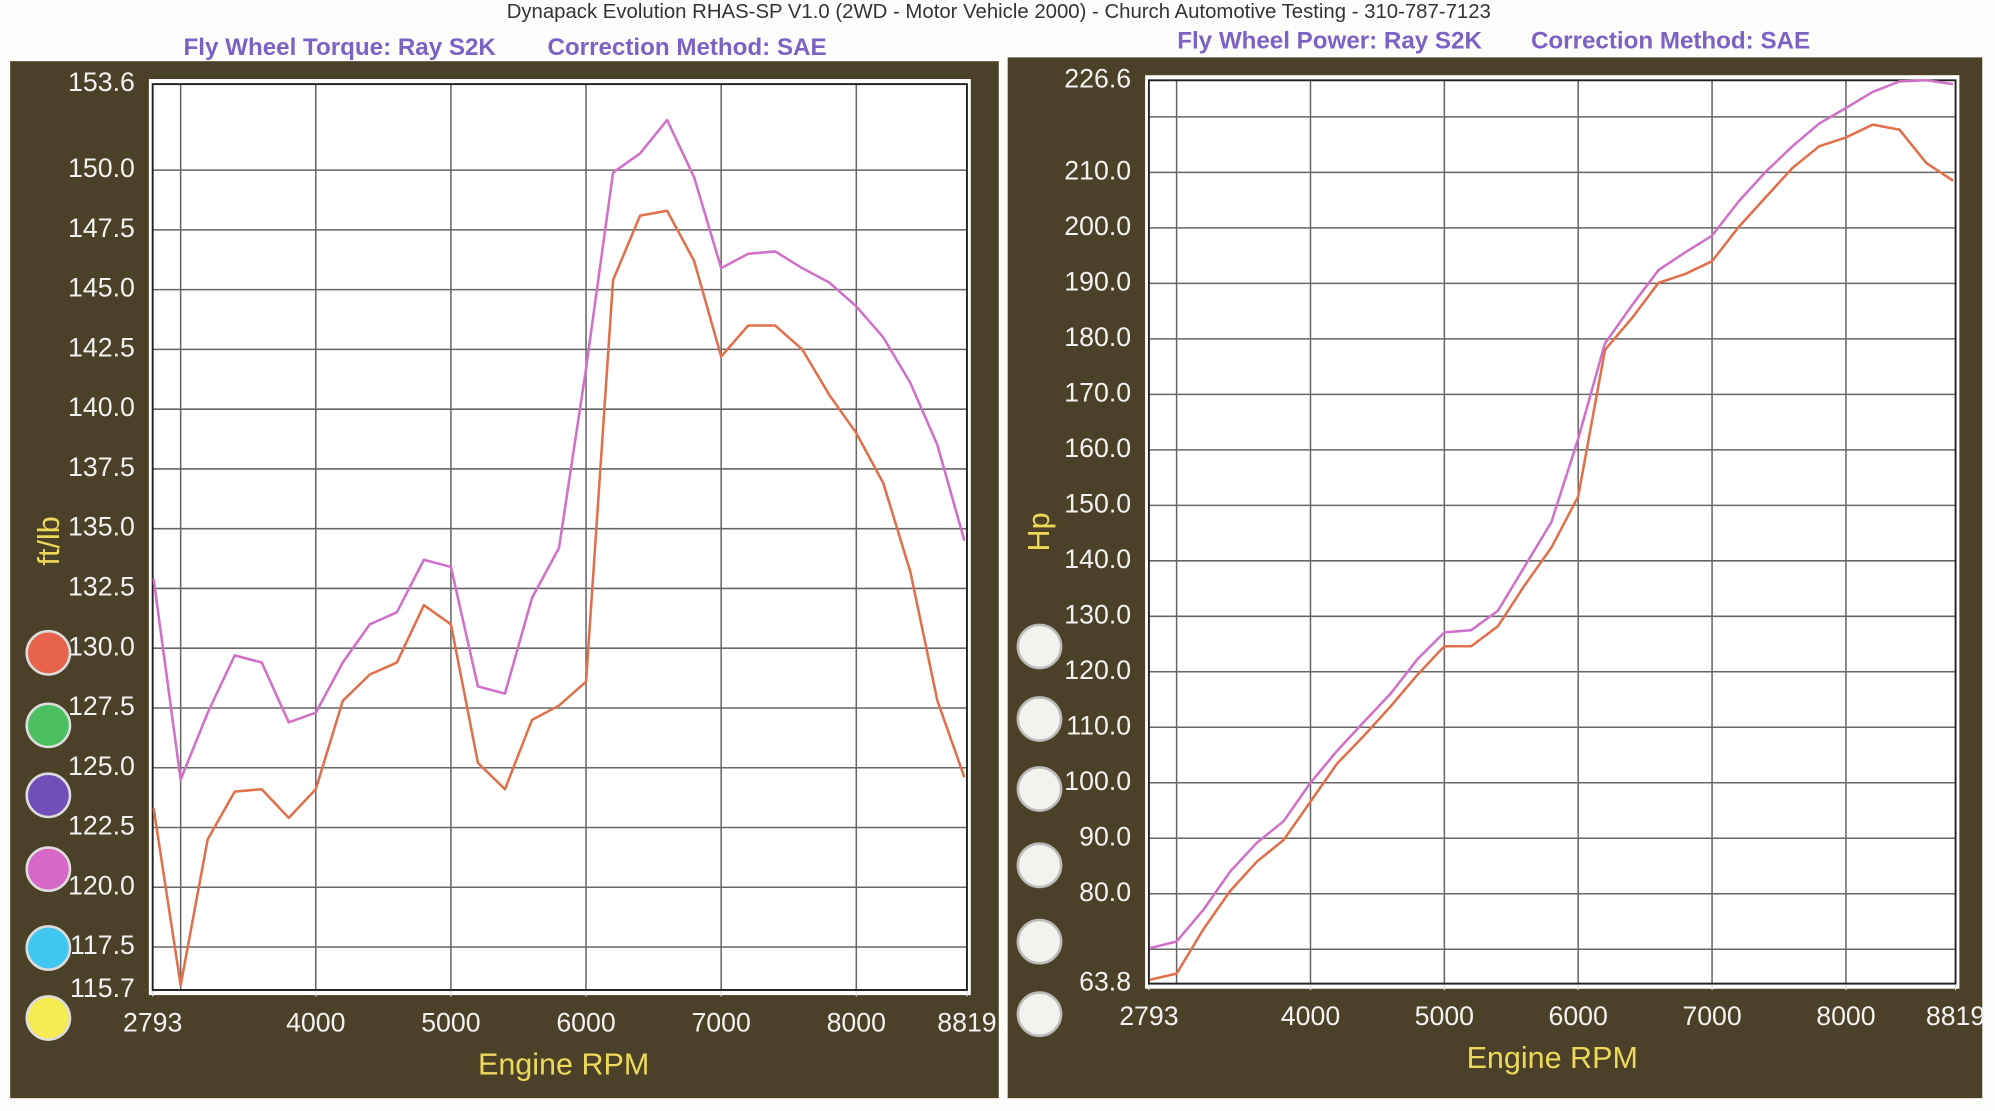 Image resolution: width=1995 pixels, height=1111 pixels. Describe the element at coordinates (1097, 170) in the screenshot. I see `y-tick-label: 210.0` at that location.